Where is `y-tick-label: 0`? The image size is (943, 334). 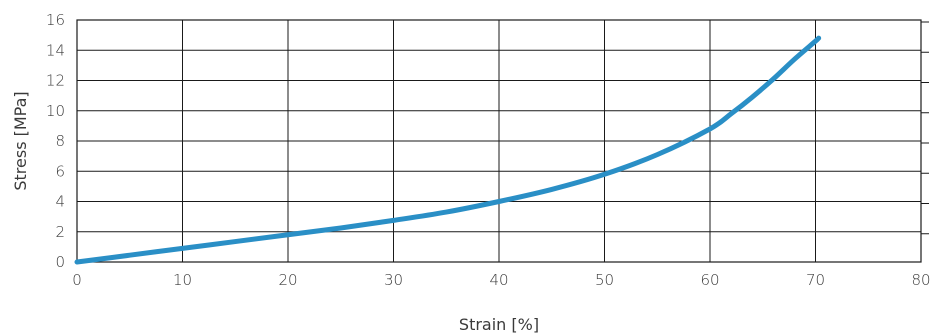 y-tick-label: 0 is located at coordinates (60, 262).